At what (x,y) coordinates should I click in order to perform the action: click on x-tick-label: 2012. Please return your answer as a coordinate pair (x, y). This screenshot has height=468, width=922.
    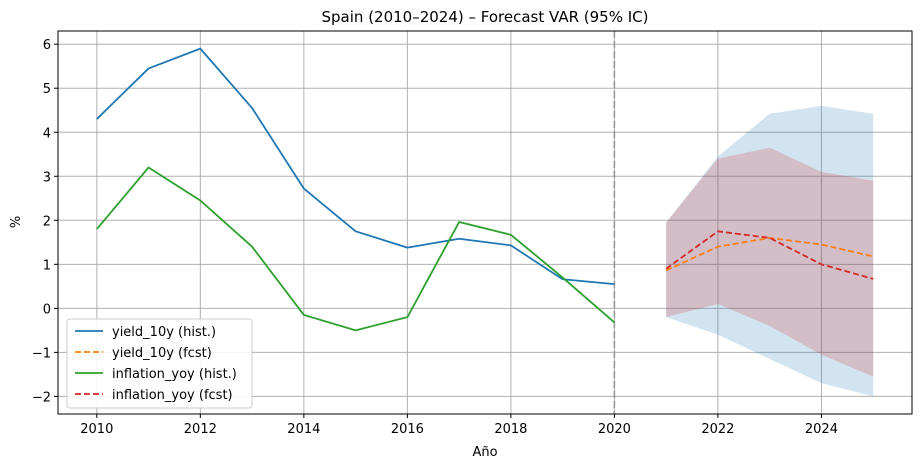
    Looking at the image, I should click on (200, 429).